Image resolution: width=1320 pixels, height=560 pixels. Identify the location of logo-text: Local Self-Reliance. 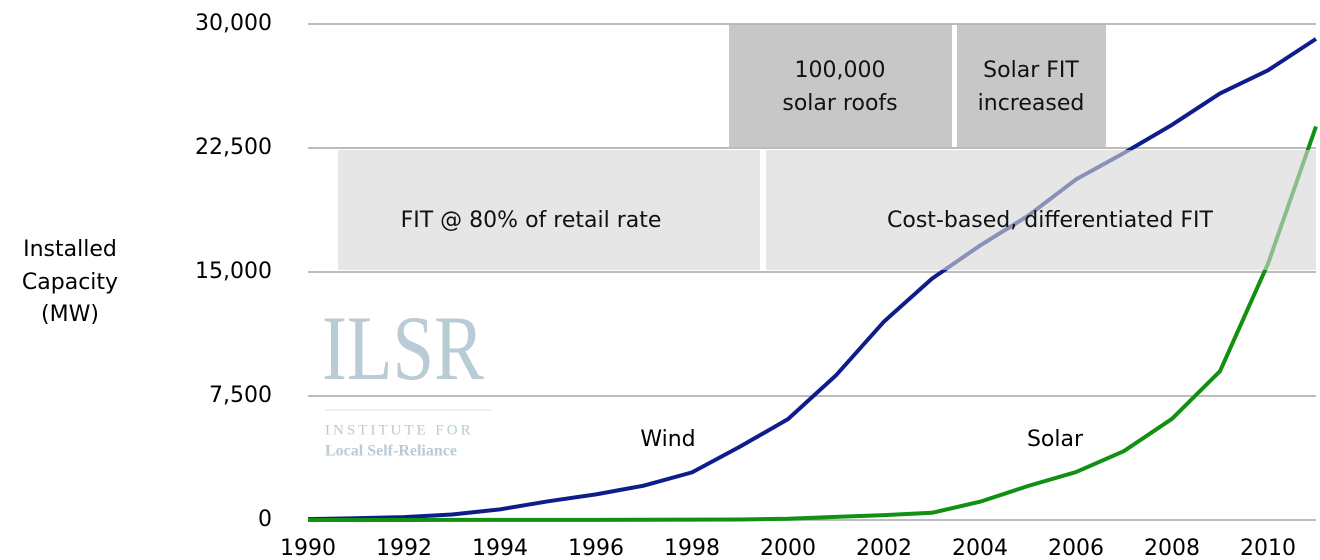
(391, 451).